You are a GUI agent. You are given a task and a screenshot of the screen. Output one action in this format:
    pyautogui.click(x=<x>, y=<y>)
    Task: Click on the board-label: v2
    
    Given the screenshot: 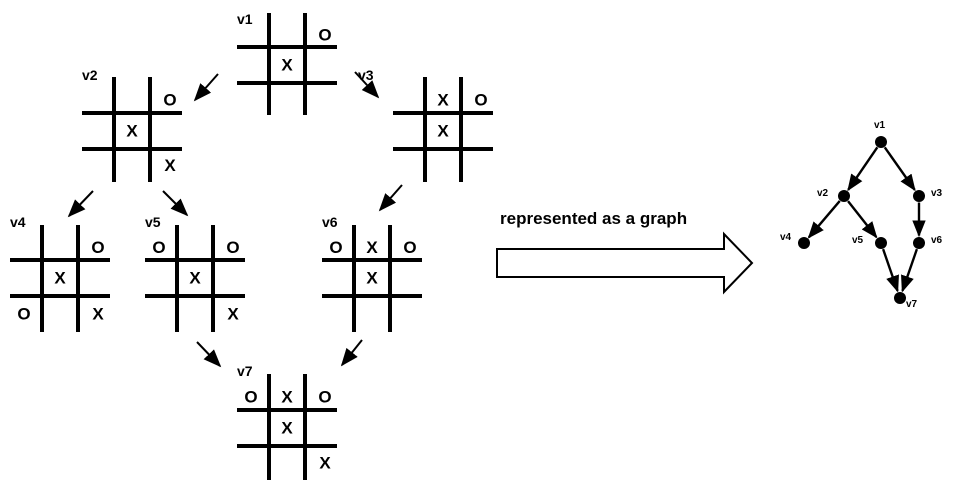 What is the action you would take?
    pyautogui.click(x=90, y=75)
    